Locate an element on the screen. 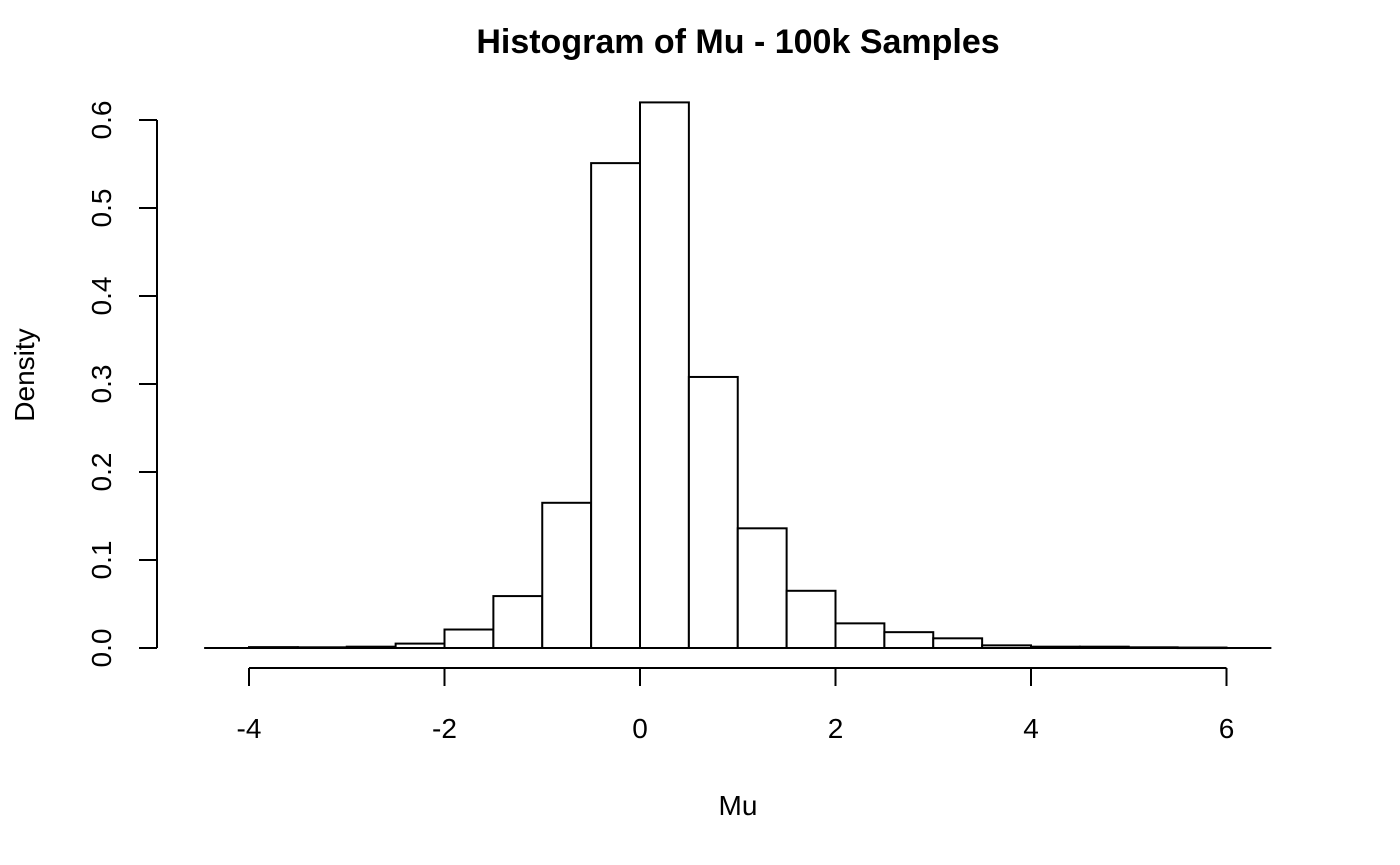 This screenshot has height=865, width=1400. y-tick-label: 0.6 is located at coordinates (101, 120).